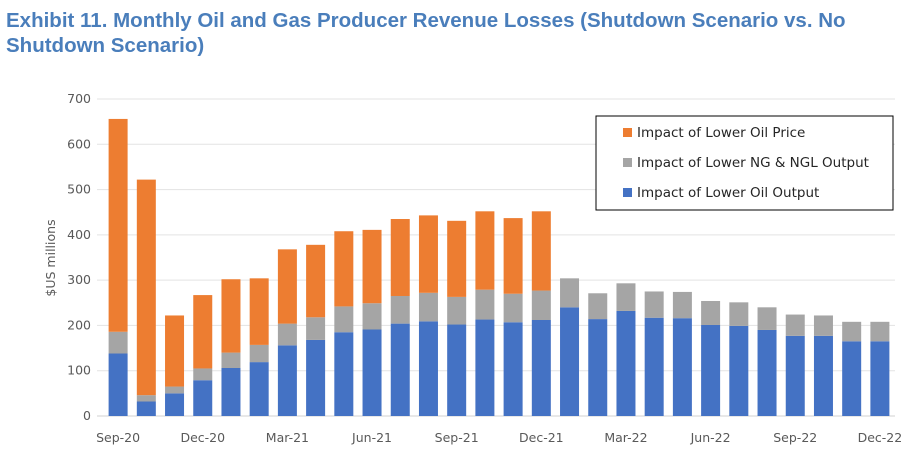 The height and width of the screenshot is (458, 910). Describe the element at coordinates (721, 133) in the screenshot. I see `legend-label: Impact of Lower Oil Price` at that location.